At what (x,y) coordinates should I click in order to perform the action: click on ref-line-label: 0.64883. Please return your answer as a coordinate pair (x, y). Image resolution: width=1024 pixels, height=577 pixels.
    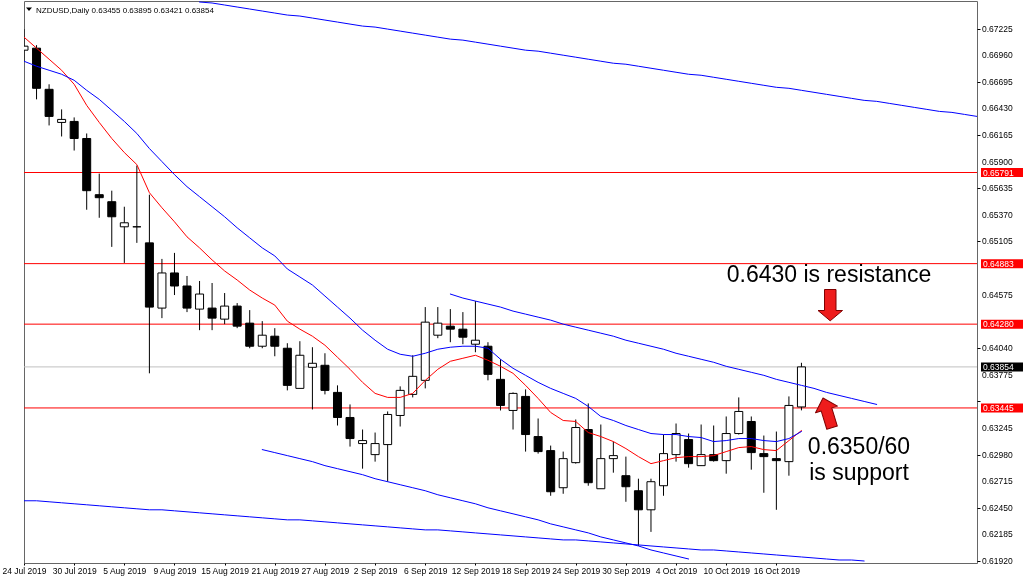
    Looking at the image, I should click on (998, 263).